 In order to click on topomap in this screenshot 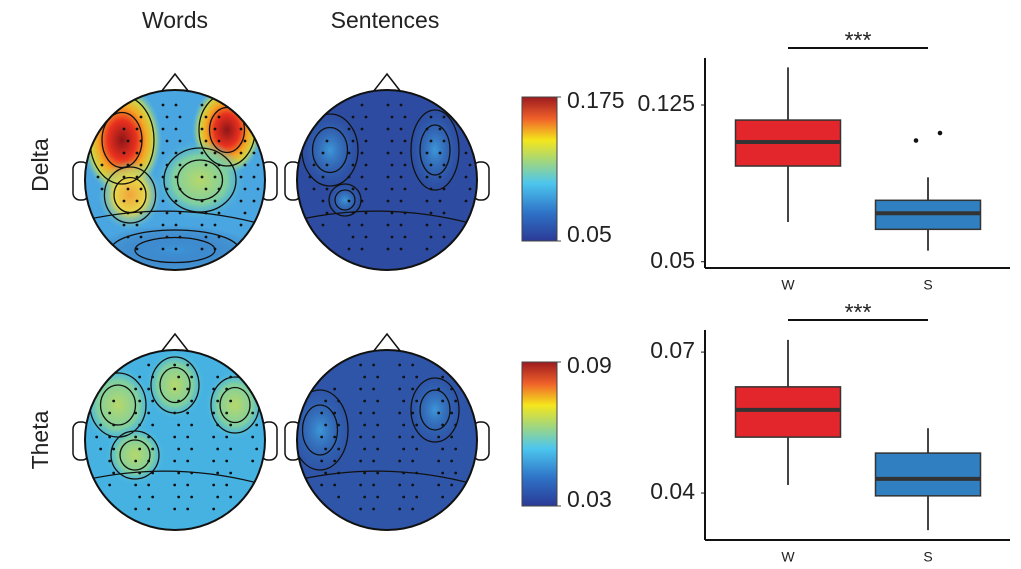, I will do `click(387, 431)`.